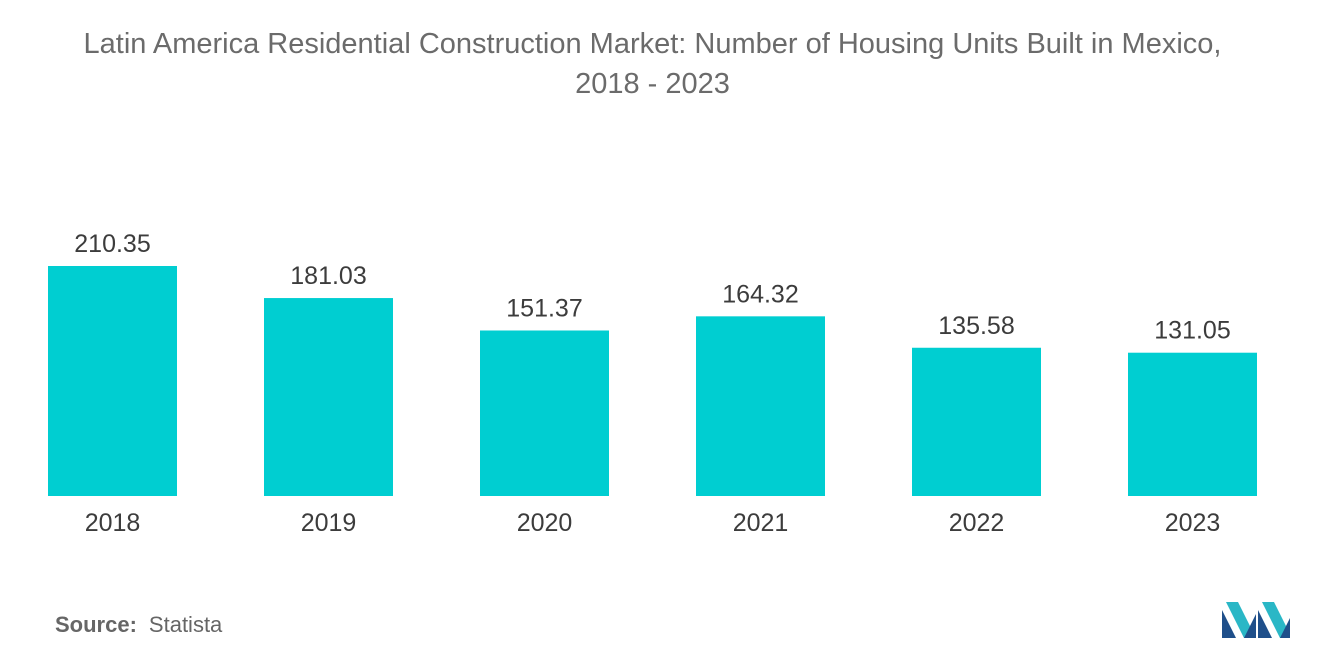 The width and height of the screenshot is (1320, 665). What do you see at coordinates (1192, 331) in the screenshot?
I see `value-label-2023: 131.05` at bounding box center [1192, 331].